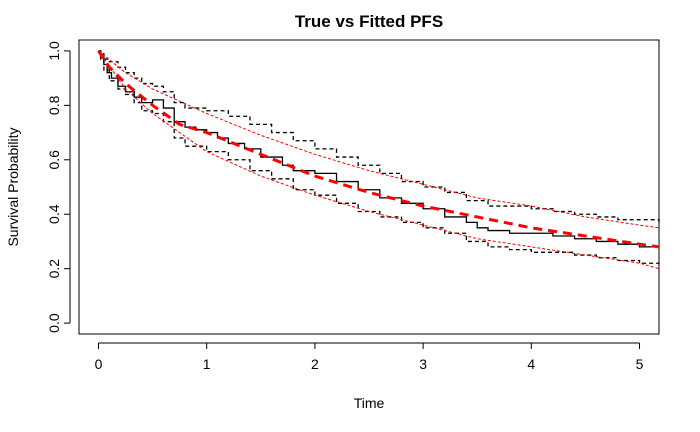 This screenshot has width=700, height=432. I want to click on x-tick-label: 3, so click(423, 364).